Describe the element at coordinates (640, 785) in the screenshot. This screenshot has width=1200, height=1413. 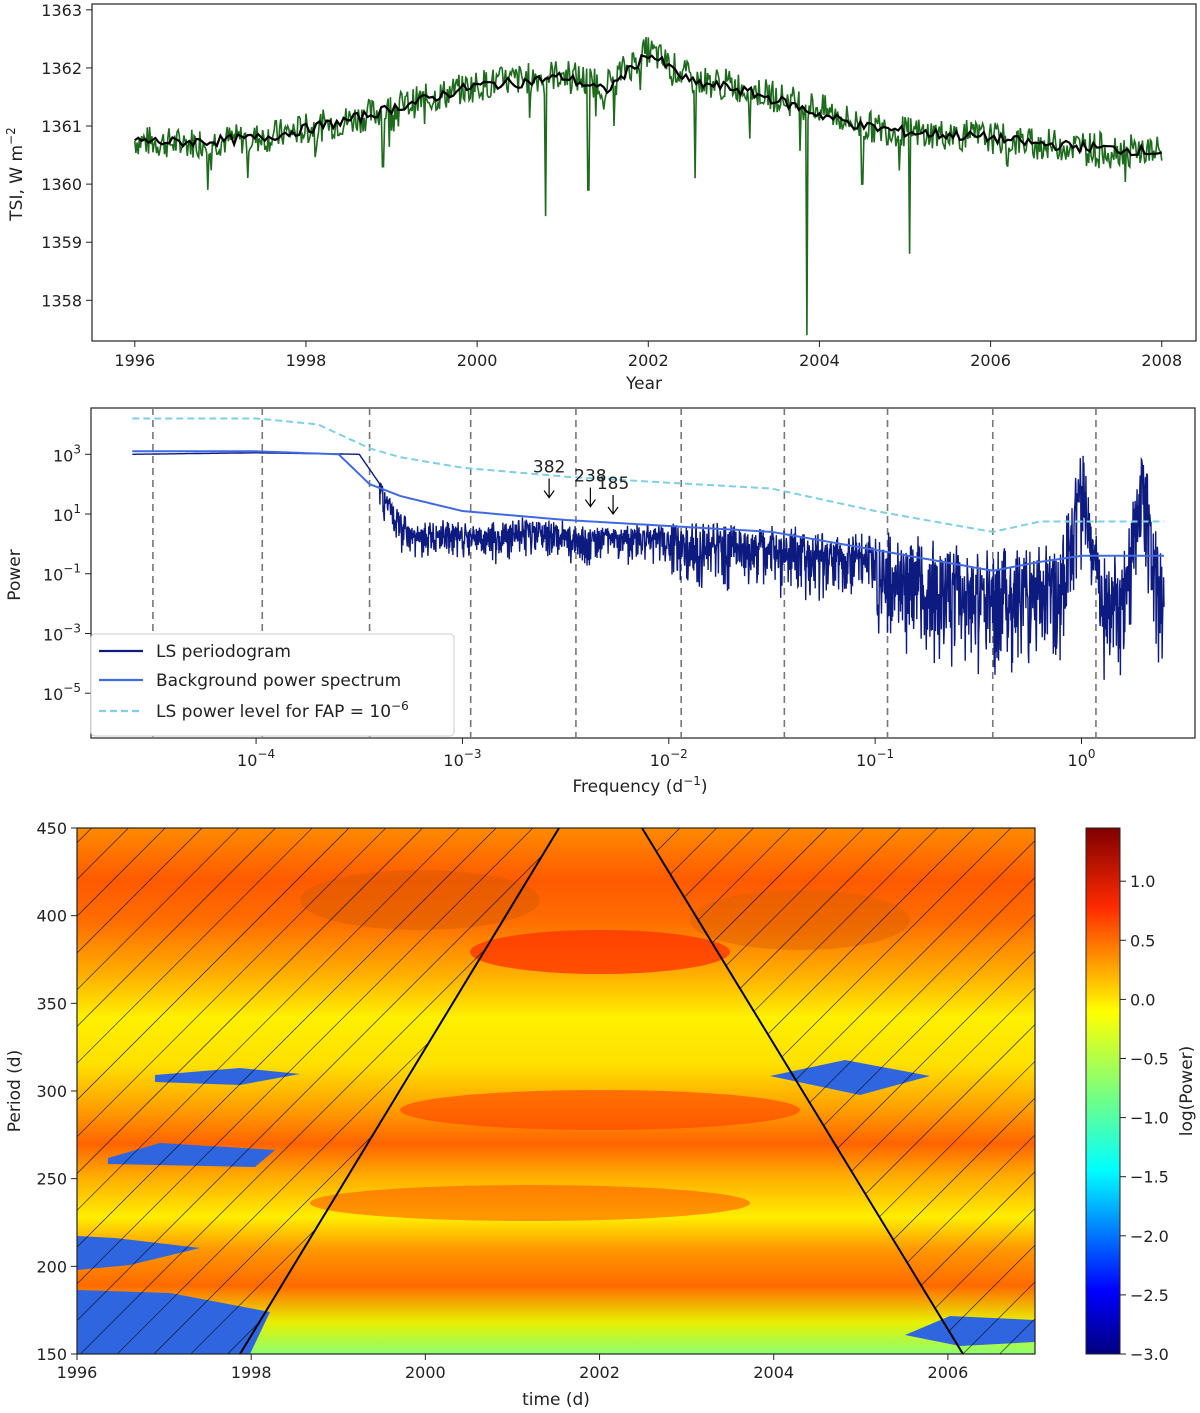
I see `periodogram-x-axis-label: Frequency (d−1)` at that location.